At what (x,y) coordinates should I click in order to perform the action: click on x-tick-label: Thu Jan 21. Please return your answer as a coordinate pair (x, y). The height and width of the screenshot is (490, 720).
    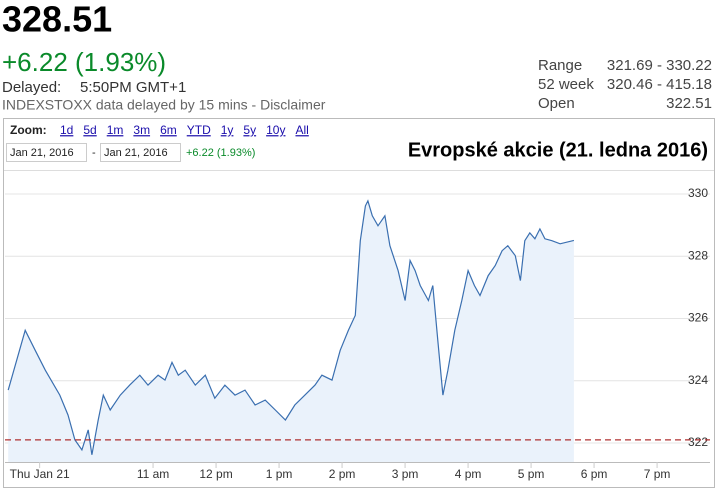
    Looking at the image, I should click on (40, 474).